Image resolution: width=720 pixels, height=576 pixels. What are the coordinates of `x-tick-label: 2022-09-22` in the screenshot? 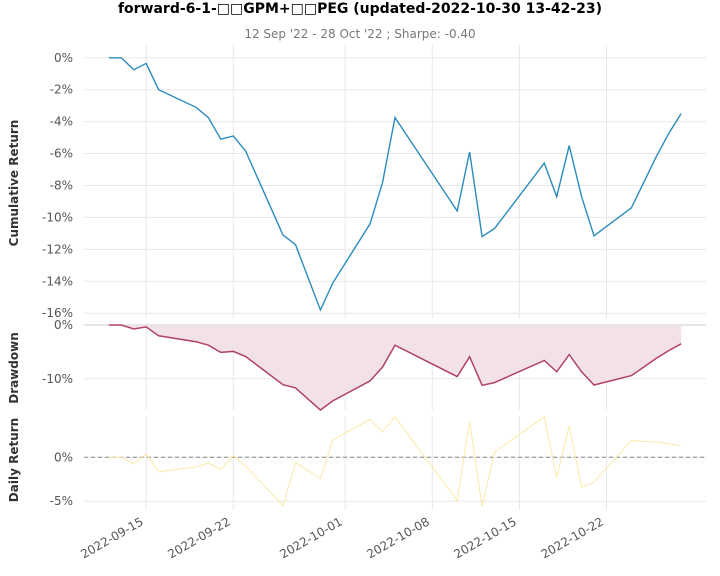 It's located at (198, 537).